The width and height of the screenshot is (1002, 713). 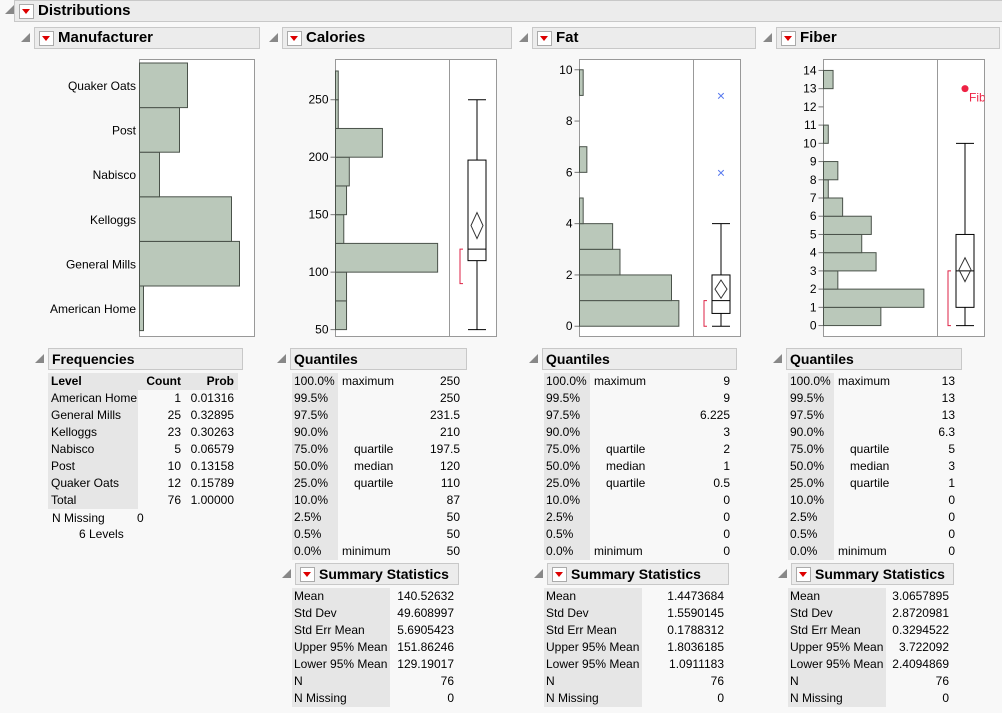 What do you see at coordinates (873, 500) in the screenshot?
I see `table-row: 10.0% 0` at bounding box center [873, 500].